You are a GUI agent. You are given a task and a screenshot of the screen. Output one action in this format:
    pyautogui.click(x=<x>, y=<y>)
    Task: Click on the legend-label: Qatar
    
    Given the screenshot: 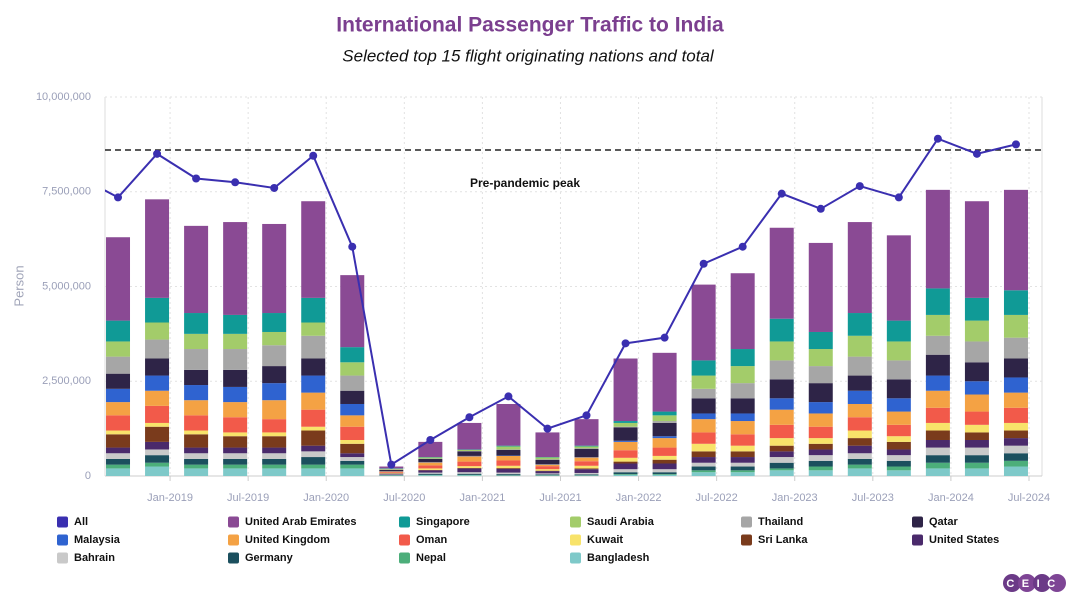 What is the action you would take?
    pyautogui.click(x=943, y=522)
    